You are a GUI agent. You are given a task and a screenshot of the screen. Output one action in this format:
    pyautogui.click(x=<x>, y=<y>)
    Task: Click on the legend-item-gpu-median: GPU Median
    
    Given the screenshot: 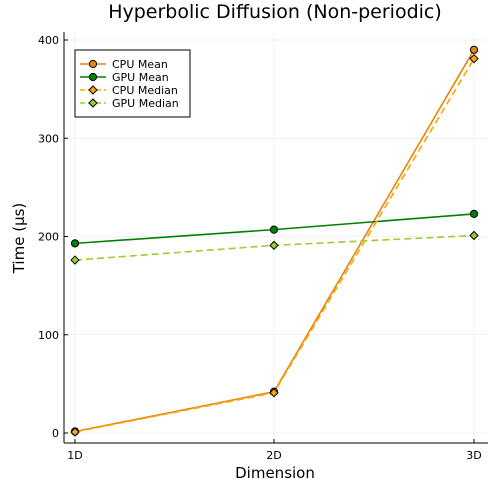 What is the action you would take?
    pyautogui.click(x=129, y=103)
    